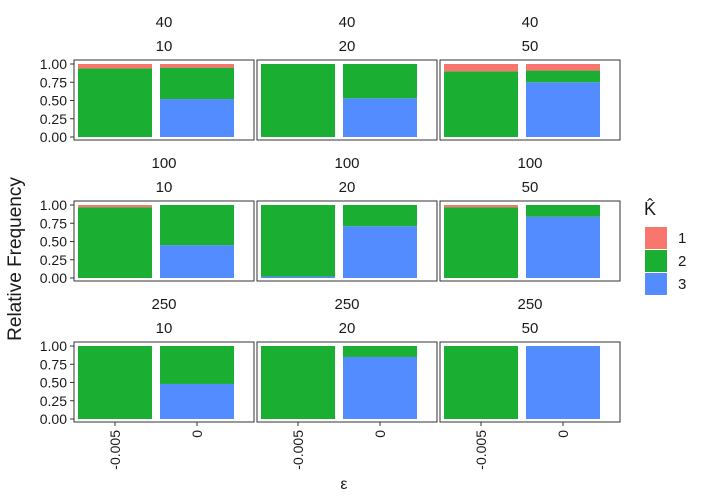 This screenshot has width=702, height=500. What do you see at coordinates (15, 259) in the screenshot?
I see `y-axis-title: Relative Frequency` at bounding box center [15, 259].